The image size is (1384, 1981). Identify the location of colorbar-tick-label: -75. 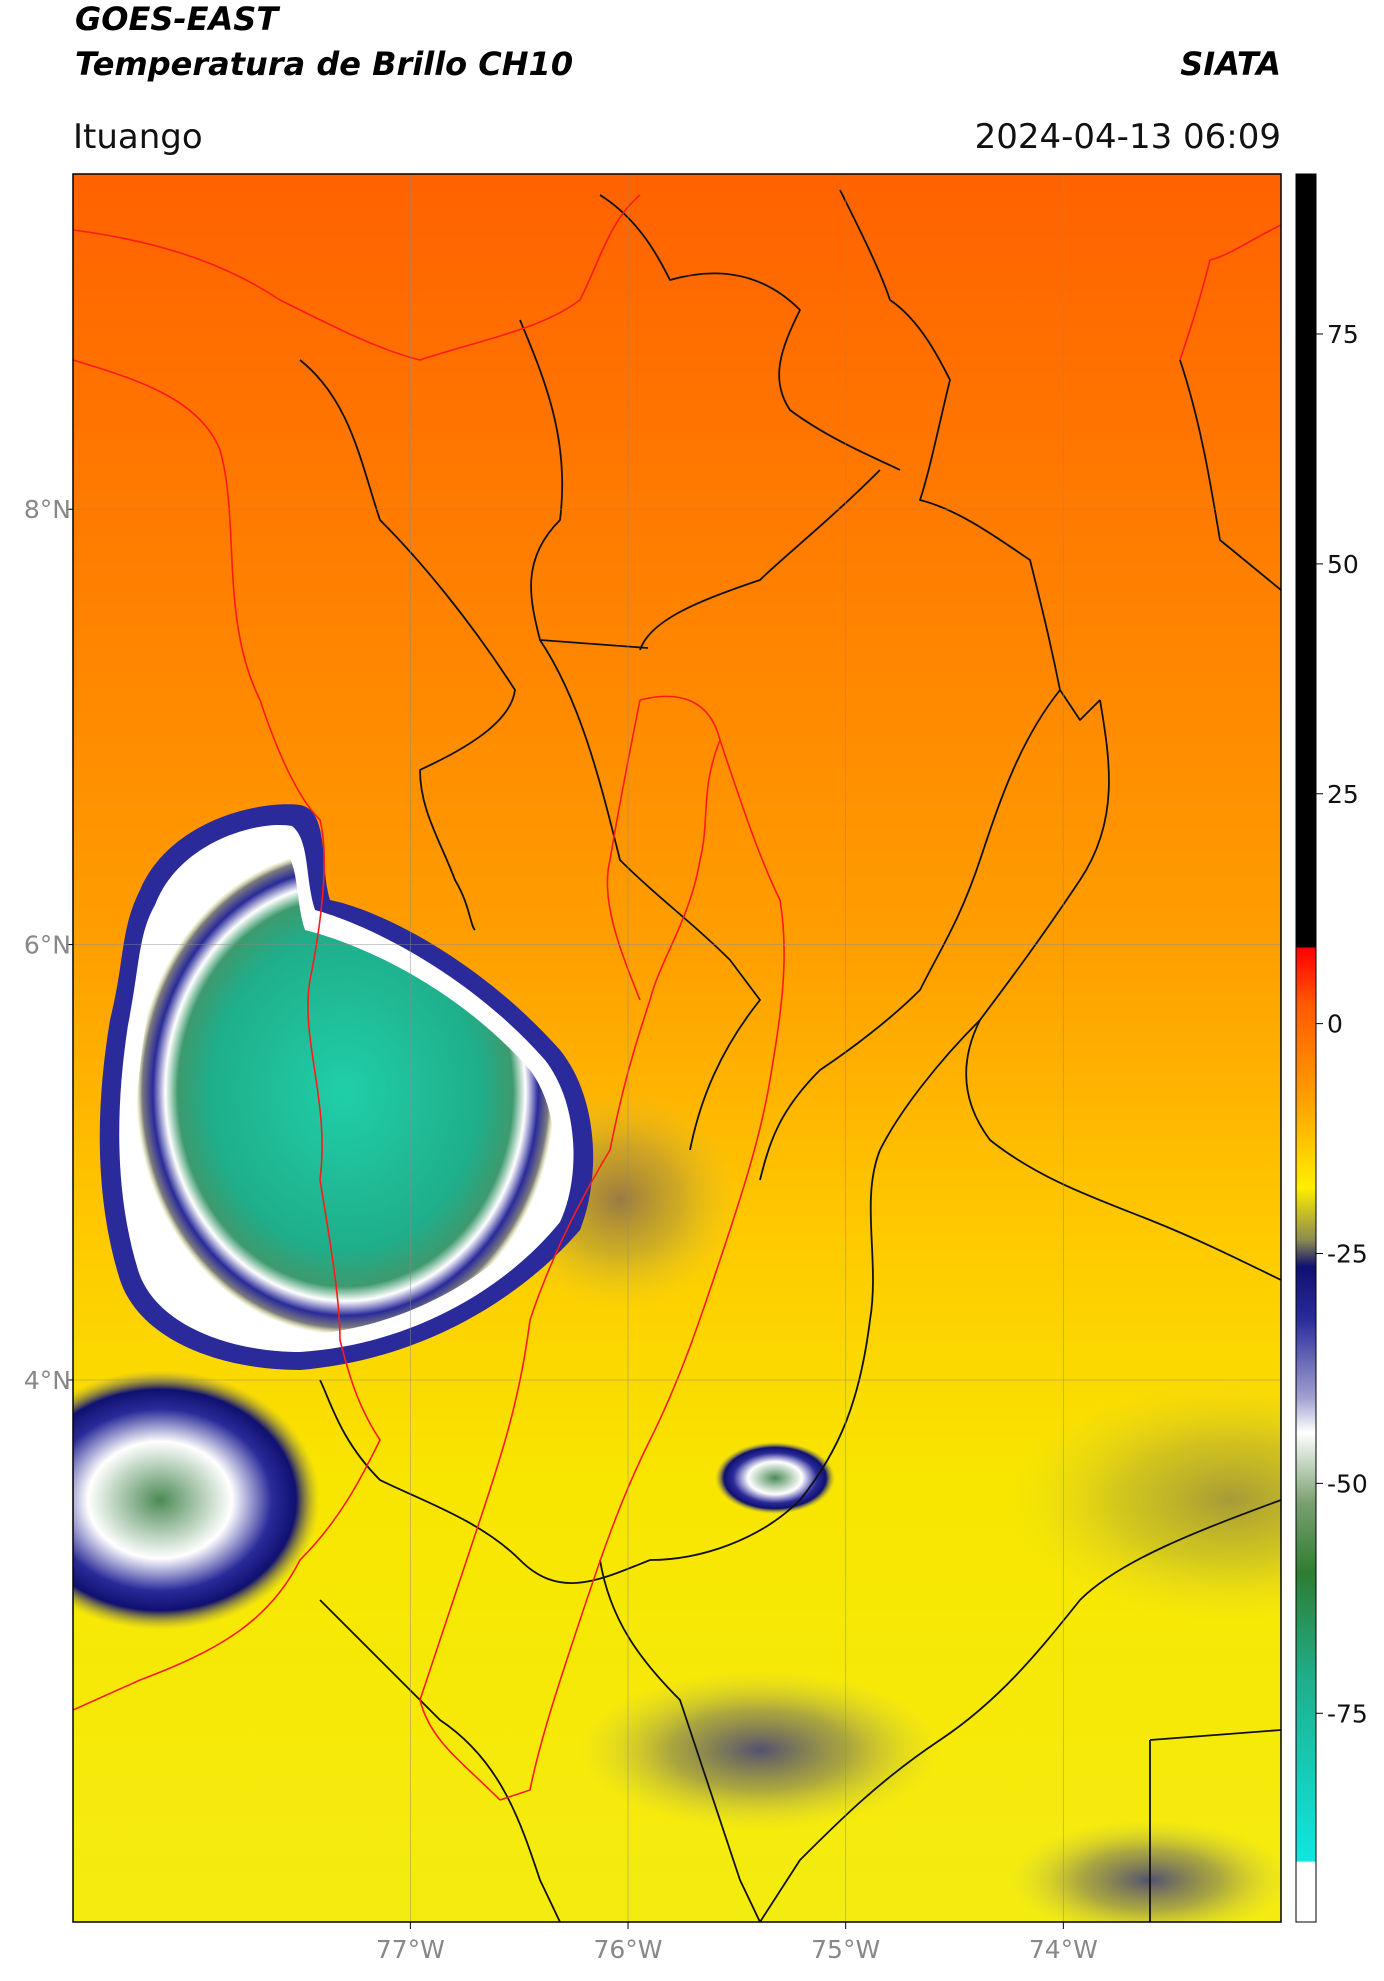
(1347, 1713).